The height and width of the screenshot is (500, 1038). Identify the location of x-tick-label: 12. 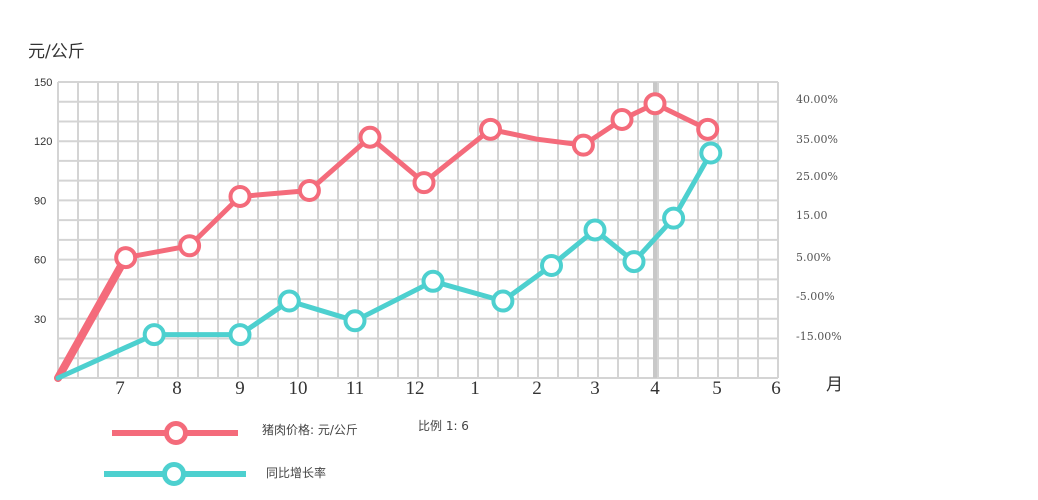
(415, 388).